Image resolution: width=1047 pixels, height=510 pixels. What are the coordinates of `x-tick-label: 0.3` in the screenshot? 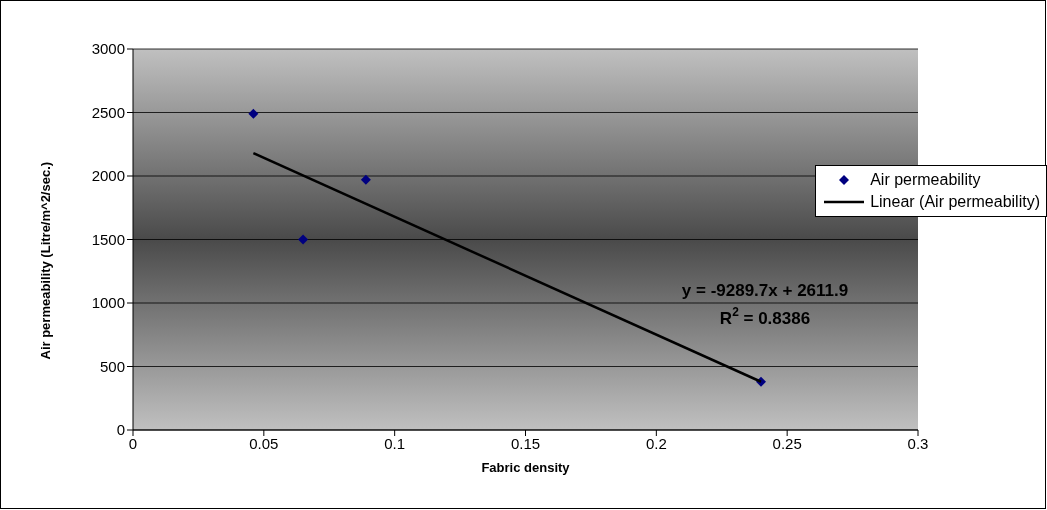 It's located at (918, 443).